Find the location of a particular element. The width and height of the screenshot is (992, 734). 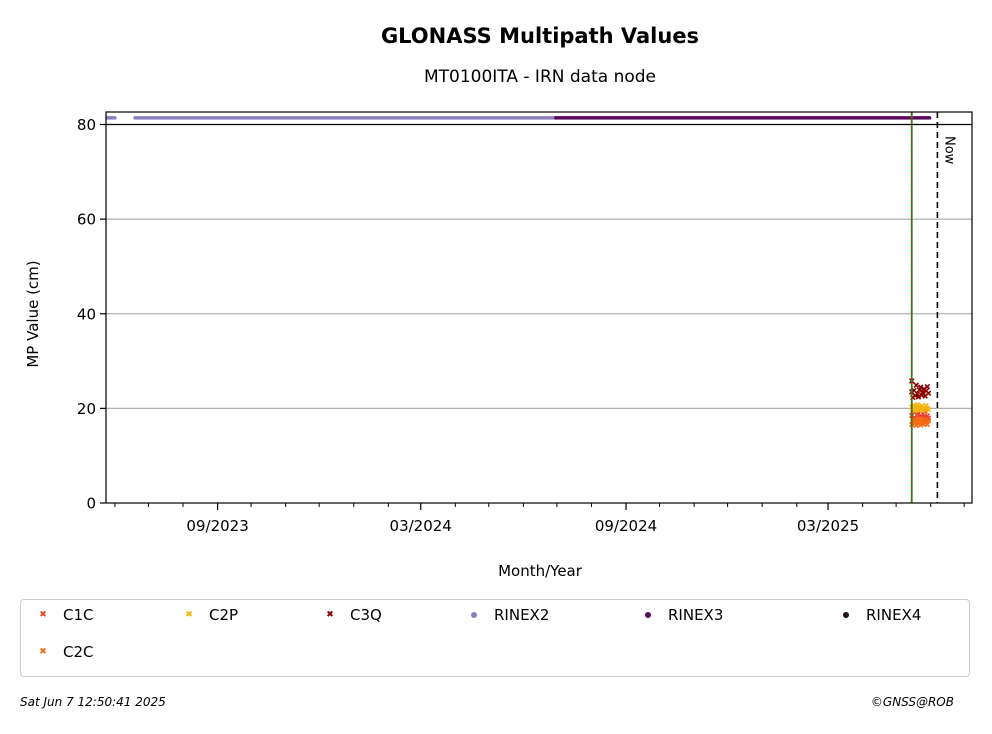

legend-item-rinex4: RINEX4 is located at coordinates (878, 615).